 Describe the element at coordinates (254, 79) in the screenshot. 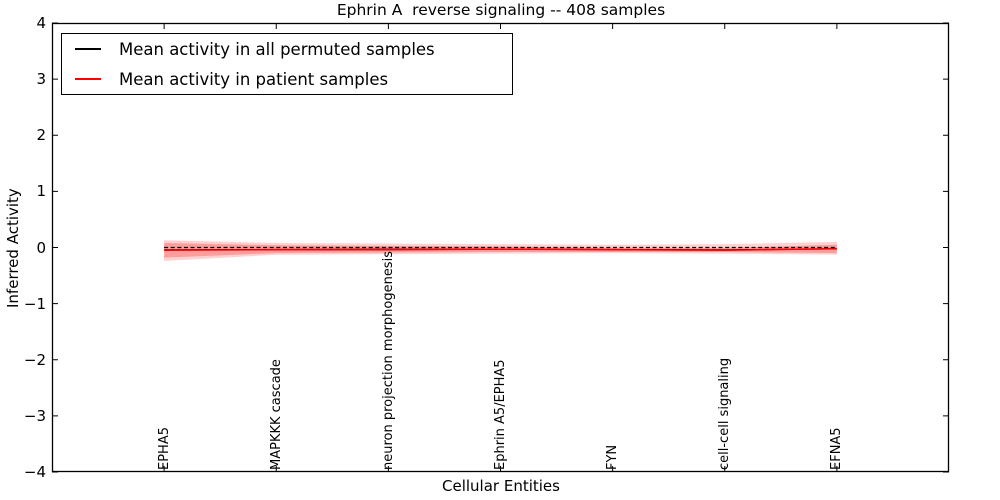

I see `legend-label-patient: Mean activity in patient samples` at that location.